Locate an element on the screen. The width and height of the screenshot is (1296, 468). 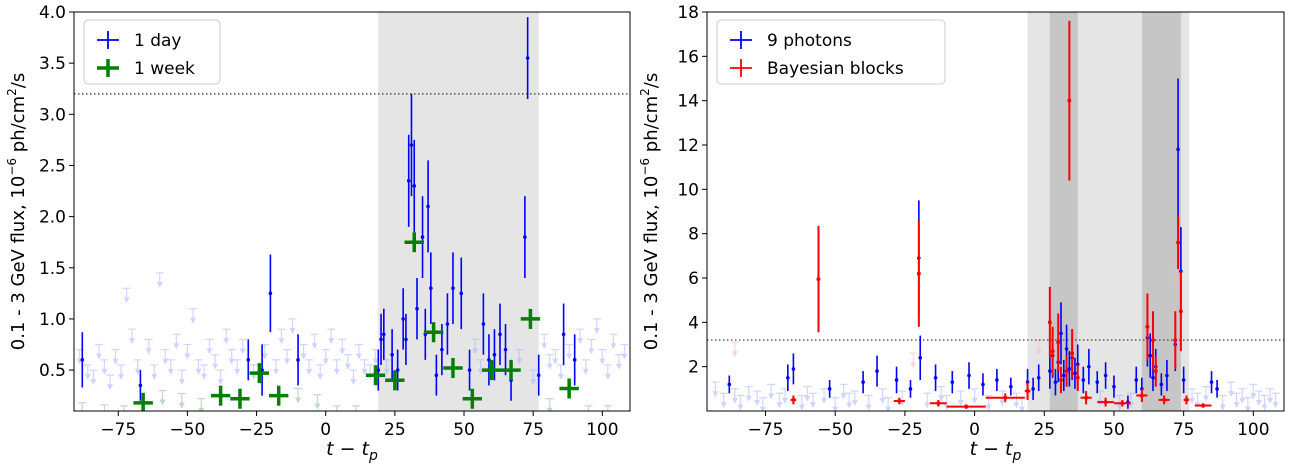
y-tick-label: 3.0 is located at coordinates (52, 115).